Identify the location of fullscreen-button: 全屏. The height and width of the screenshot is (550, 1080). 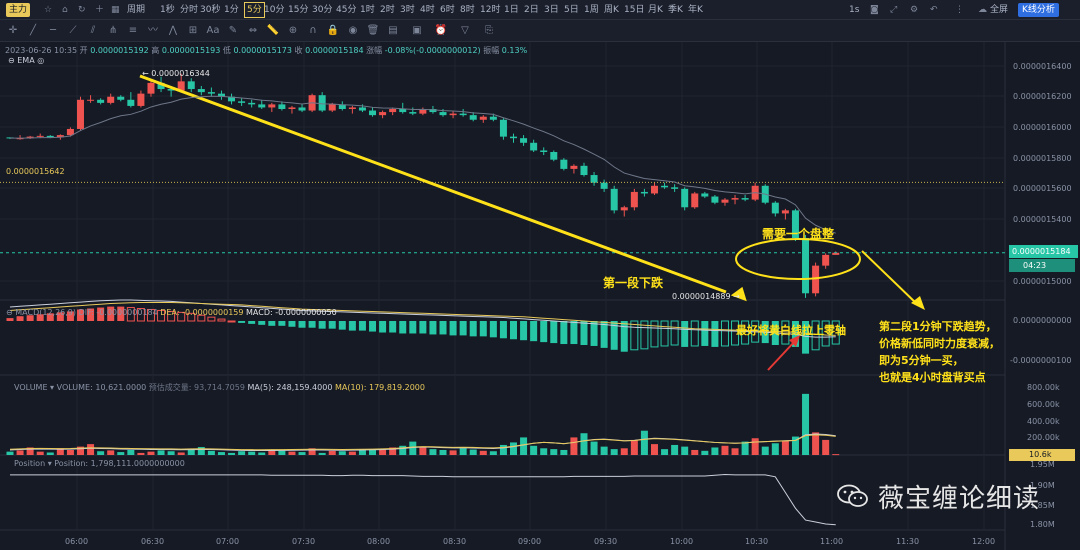
(999, 10).